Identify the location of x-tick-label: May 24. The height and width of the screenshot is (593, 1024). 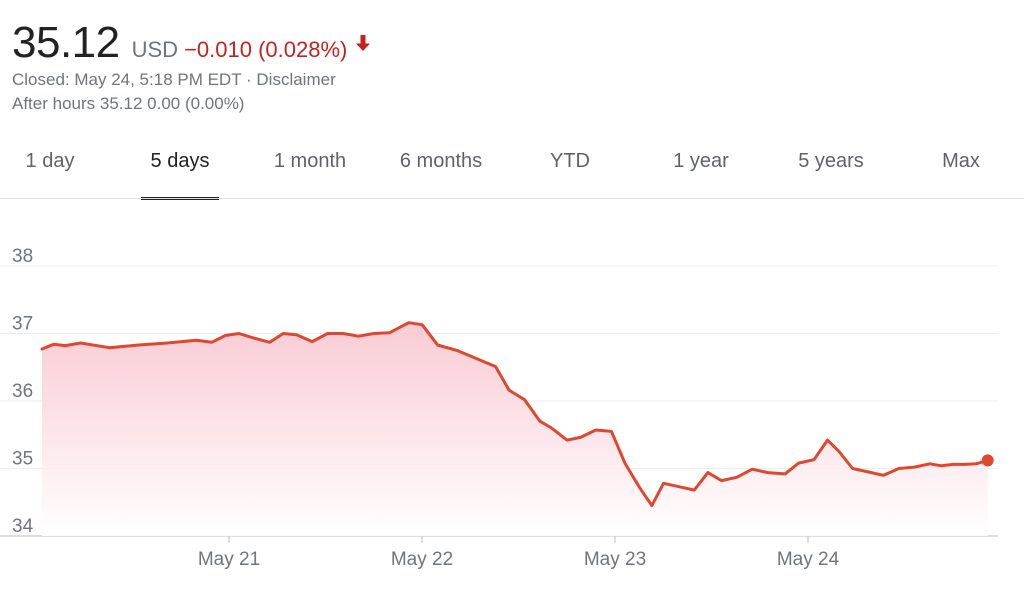
(808, 559).